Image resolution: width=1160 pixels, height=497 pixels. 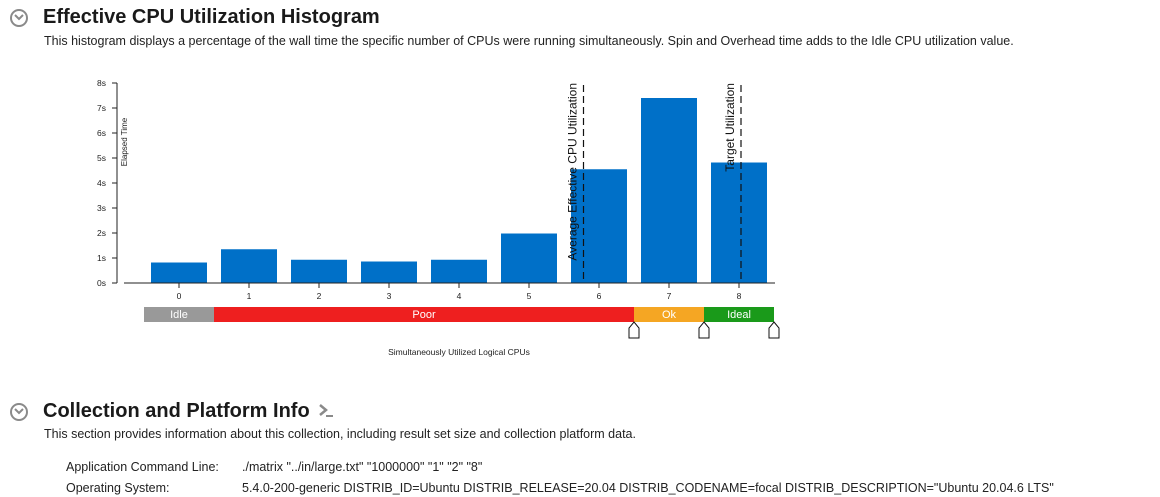 What do you see at coordinates (101, 83) in the screenshot?
I see `y-tick-label: 8s` at bounding box center [101, 83].